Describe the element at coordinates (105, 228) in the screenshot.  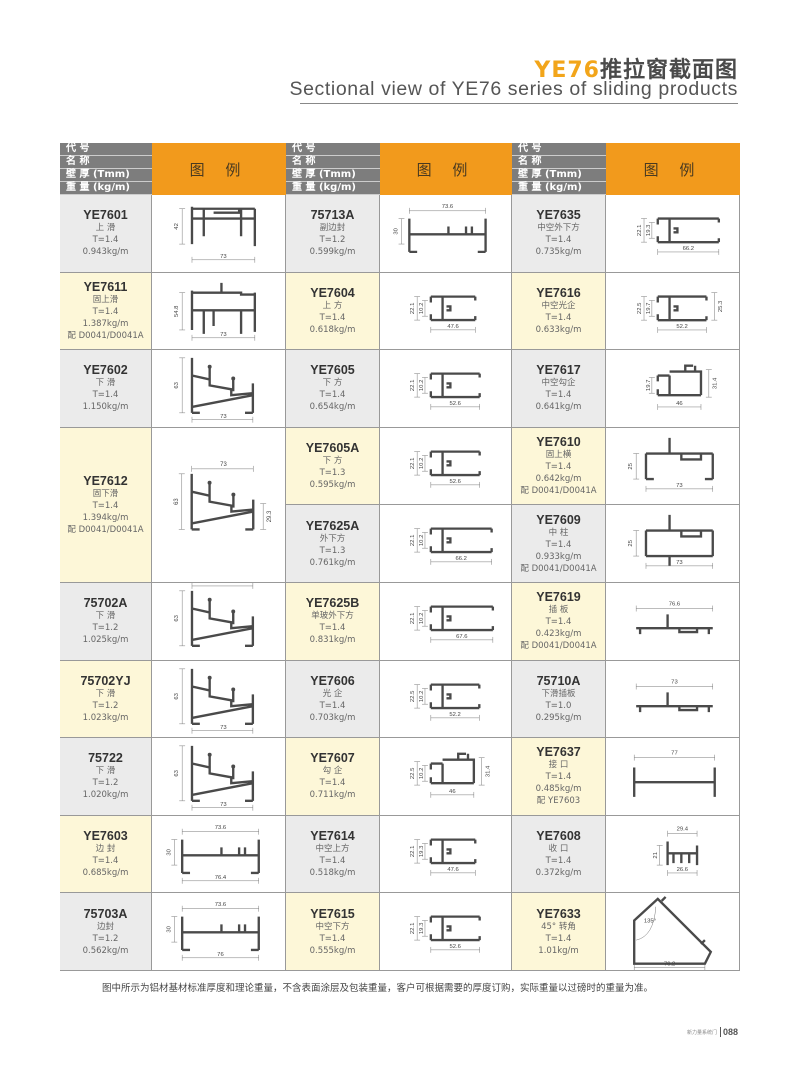
I see `profile-name: 上 滑` at that location.